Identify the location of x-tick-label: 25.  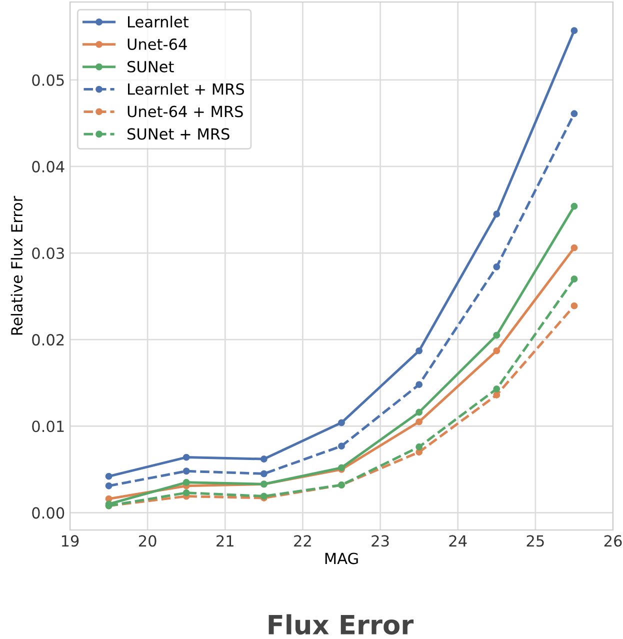
(535, 541).